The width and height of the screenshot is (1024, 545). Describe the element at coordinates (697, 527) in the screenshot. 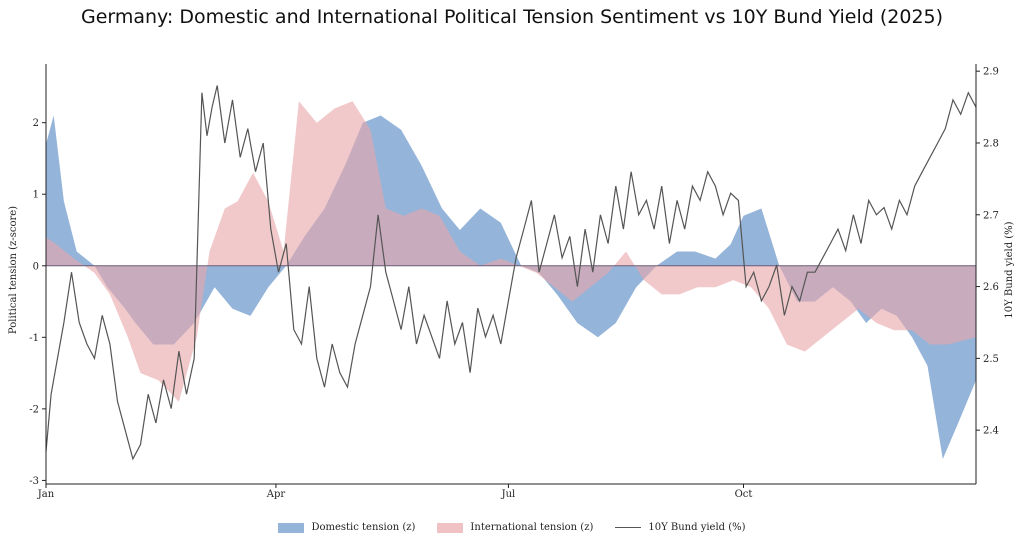

I see `legend-label-yield: 10Y Bund yield (%)` at that location.